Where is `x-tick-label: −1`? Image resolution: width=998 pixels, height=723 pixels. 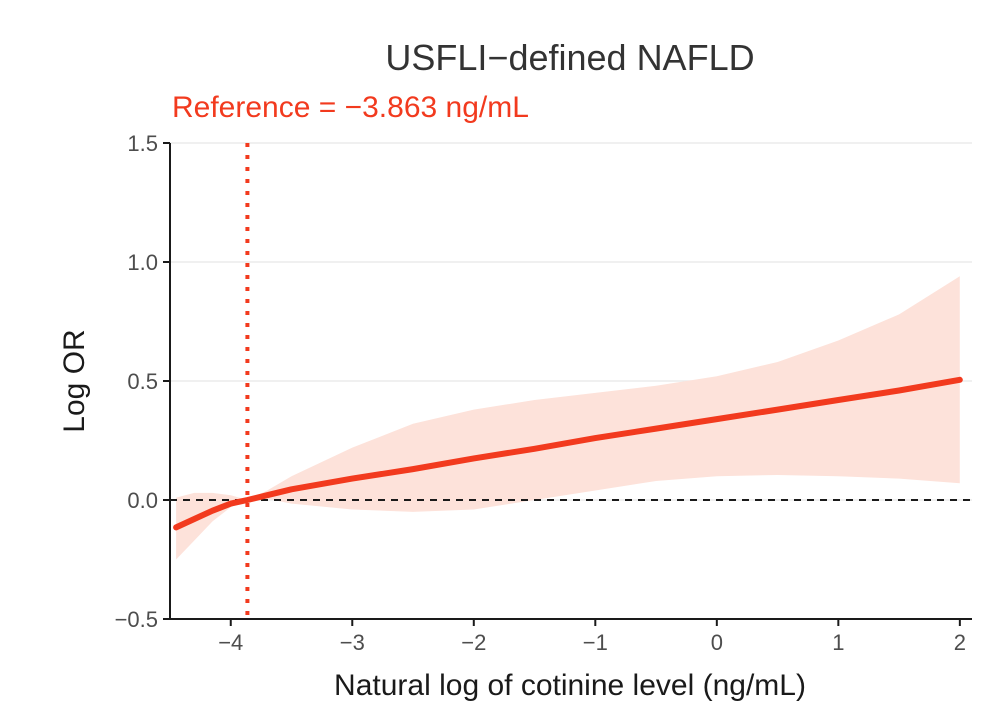 x-tick-label: −1 is located at coordinates (595, 642).